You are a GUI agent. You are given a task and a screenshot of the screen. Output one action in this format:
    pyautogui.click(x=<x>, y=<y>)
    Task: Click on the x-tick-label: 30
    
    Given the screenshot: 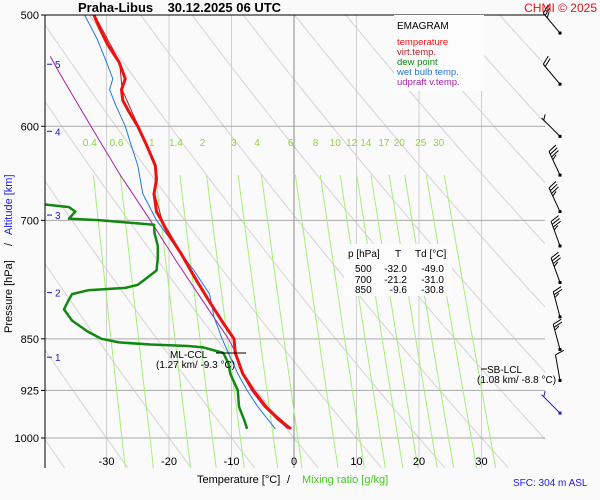 What is the action you would take?
    pyautogui.click(x=481, y=462)
    